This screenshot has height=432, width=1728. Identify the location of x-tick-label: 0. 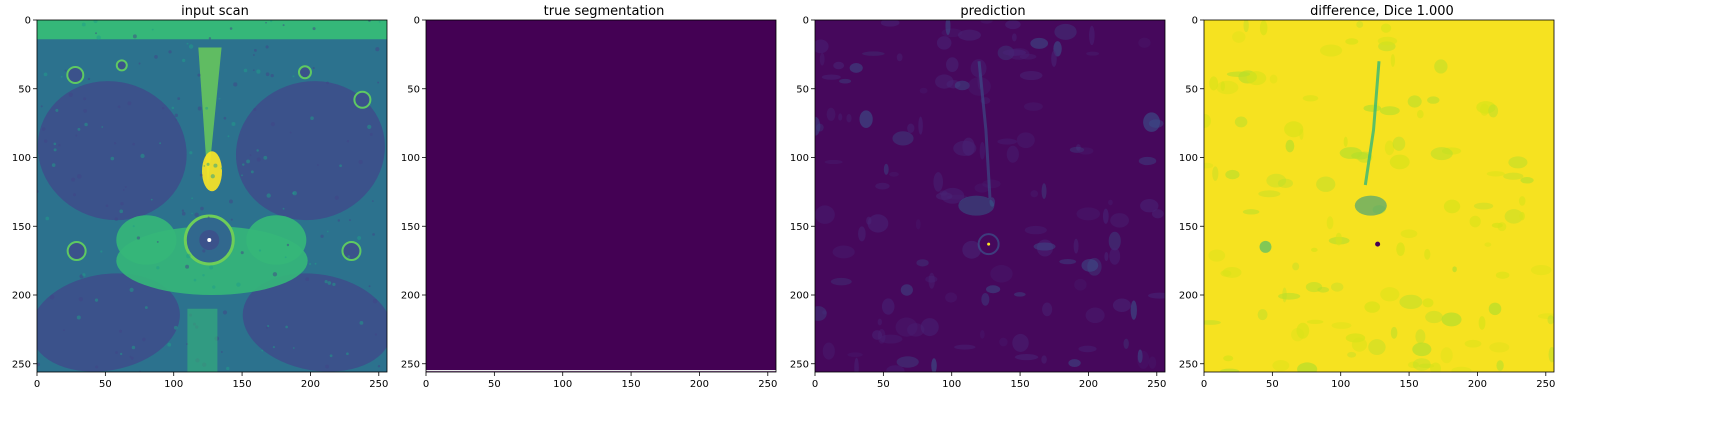
(1204, 384).